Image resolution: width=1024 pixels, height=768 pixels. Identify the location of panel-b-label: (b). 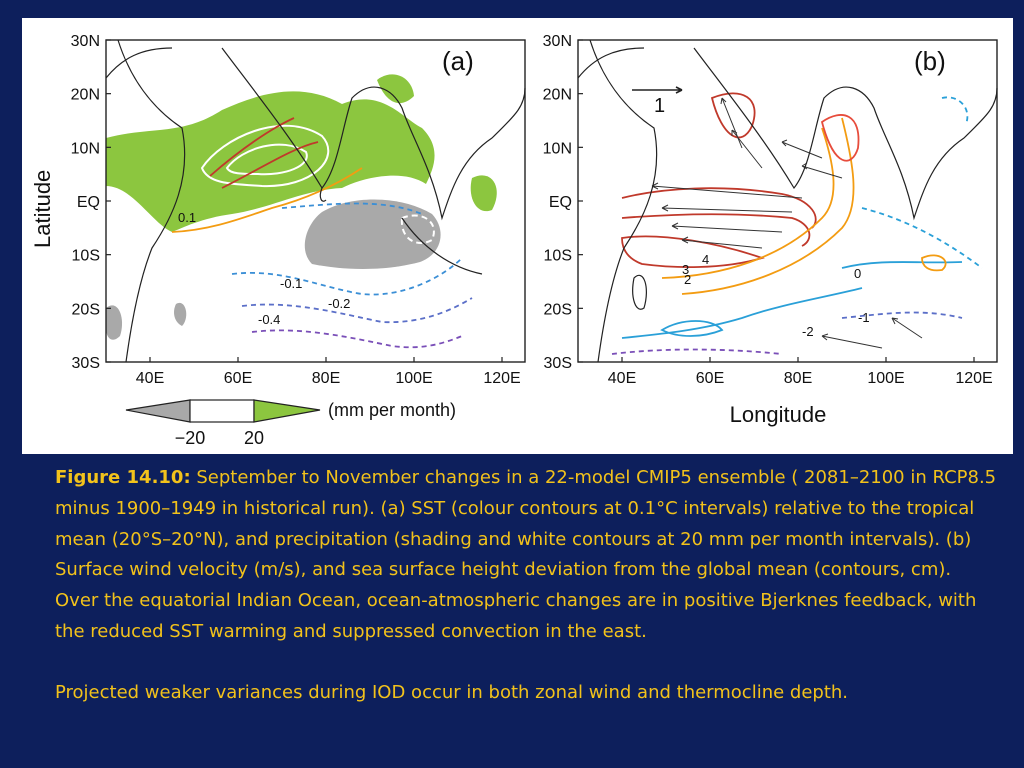
(930, 61).